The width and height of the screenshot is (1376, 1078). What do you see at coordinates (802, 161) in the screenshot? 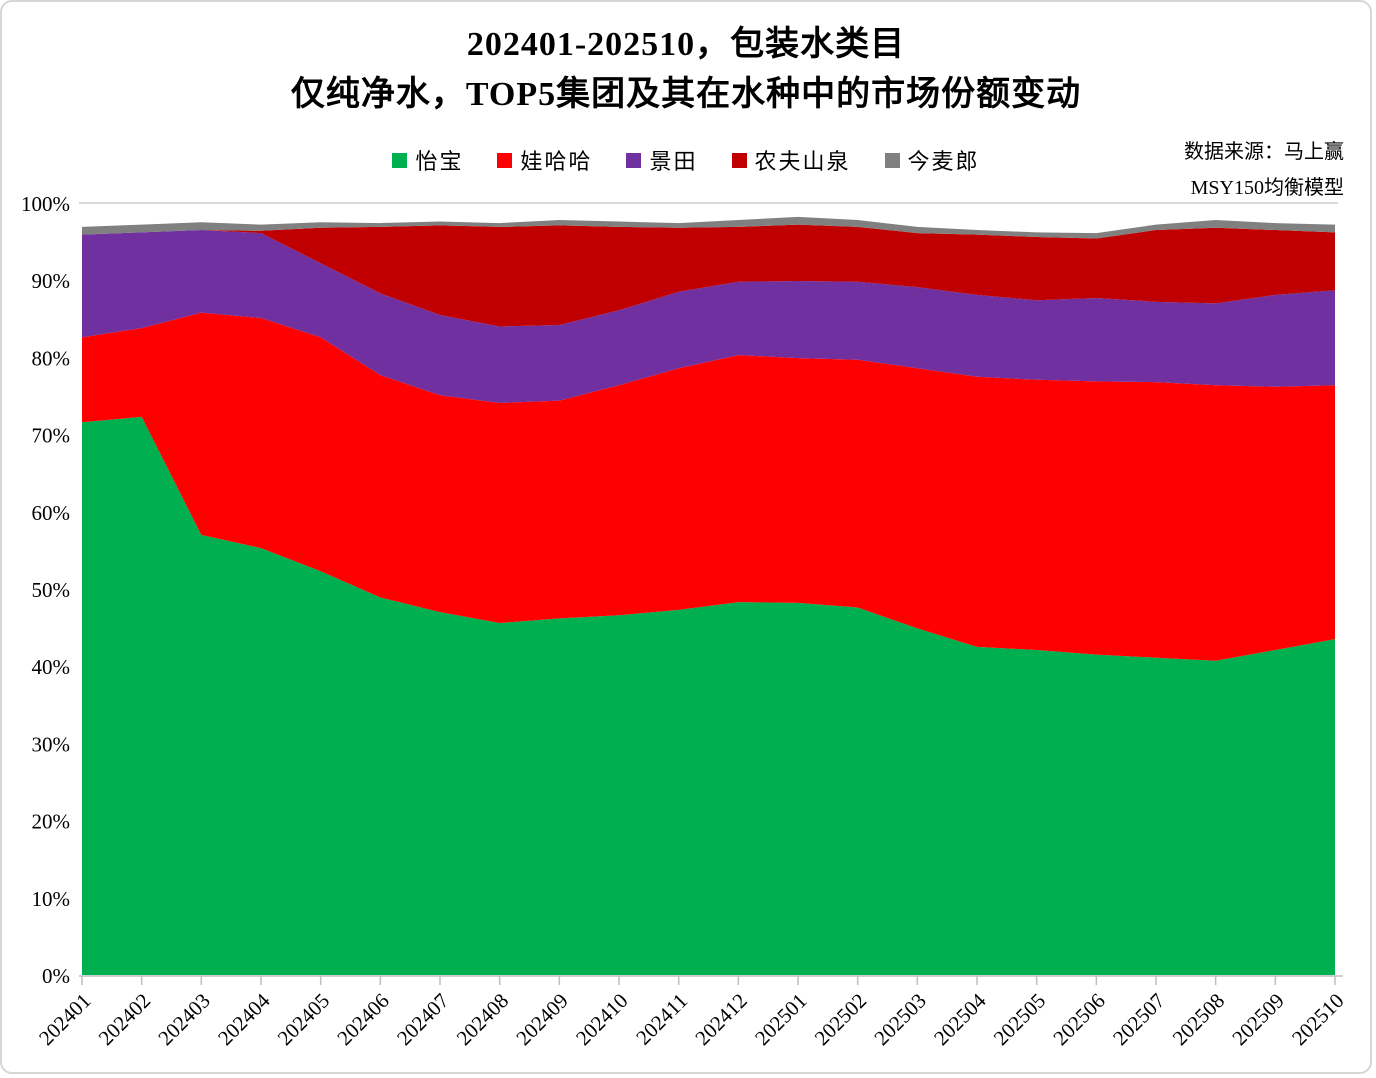
I see `legend-label-nongfu: 农夫山泉` at bounding box center [802, 161].